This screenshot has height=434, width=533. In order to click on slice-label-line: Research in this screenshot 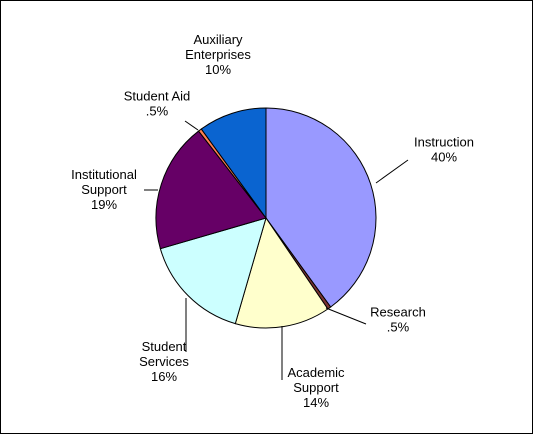, I will do `click(398, 312)`.